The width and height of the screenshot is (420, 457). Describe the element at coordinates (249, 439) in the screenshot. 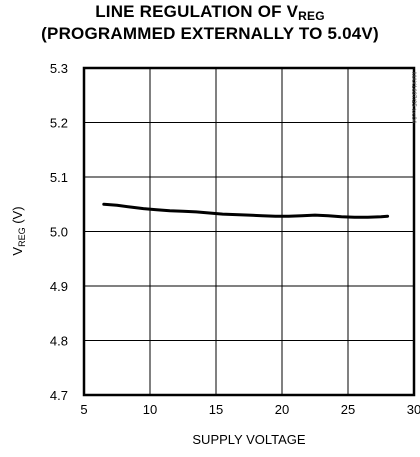

I see `x-axis-label: SUPPLY VOLTAGE` at that location.